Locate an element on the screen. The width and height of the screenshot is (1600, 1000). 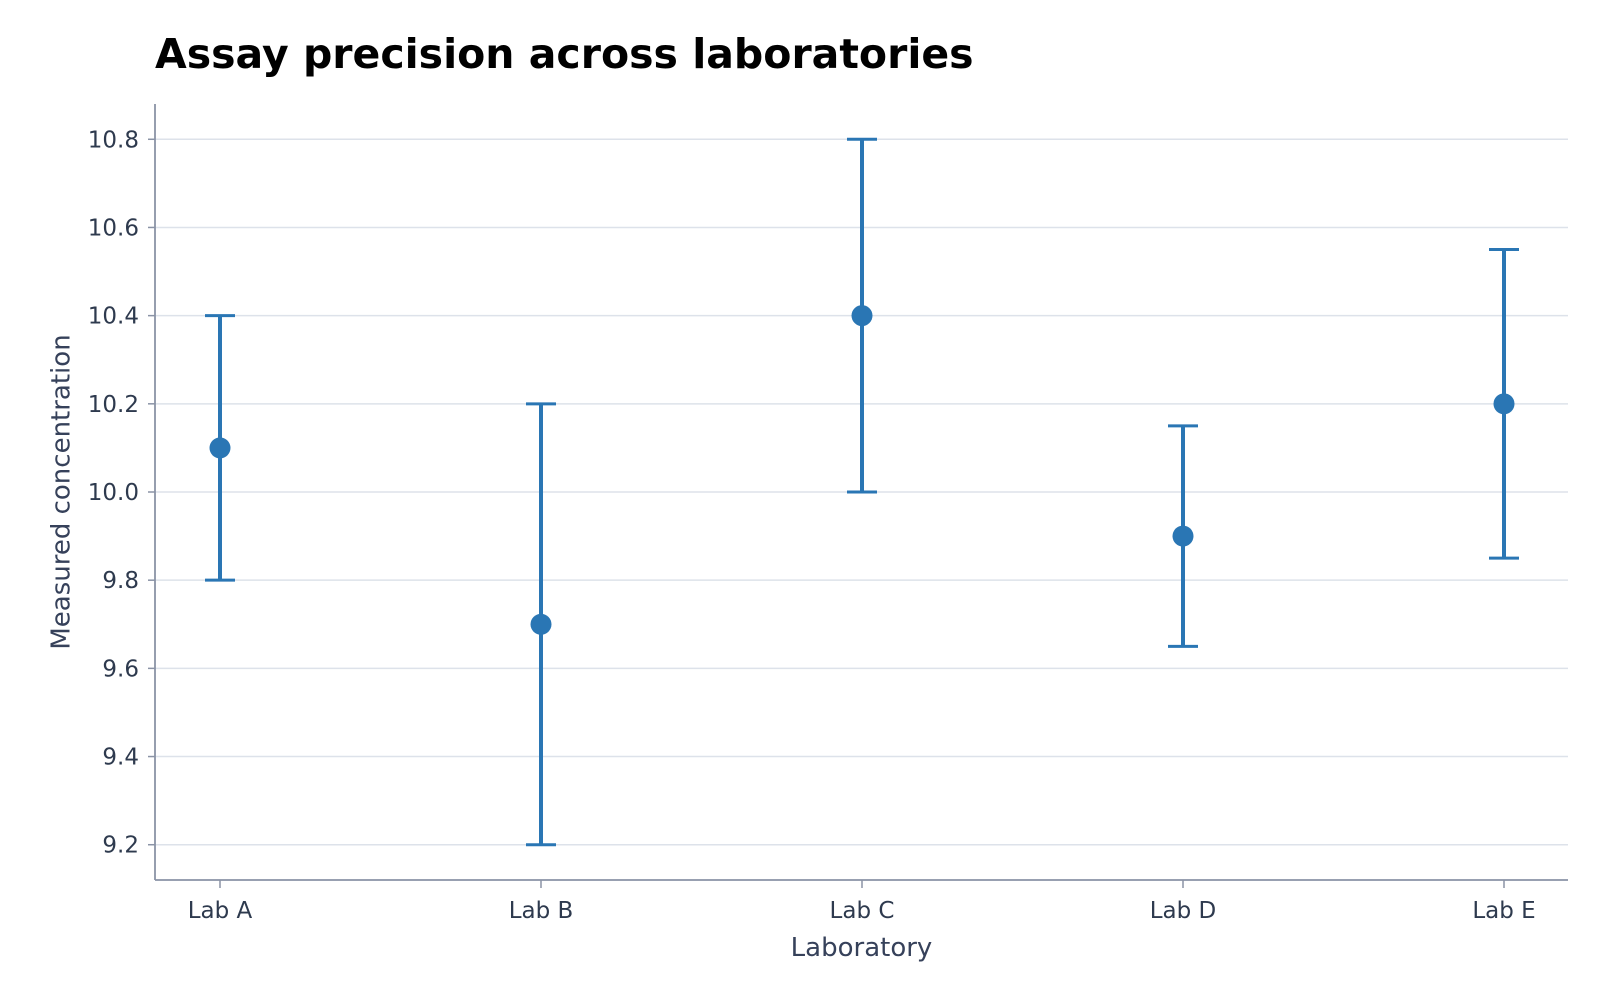
y-tick-label: 9.6 is located at coordinates (120, 669).